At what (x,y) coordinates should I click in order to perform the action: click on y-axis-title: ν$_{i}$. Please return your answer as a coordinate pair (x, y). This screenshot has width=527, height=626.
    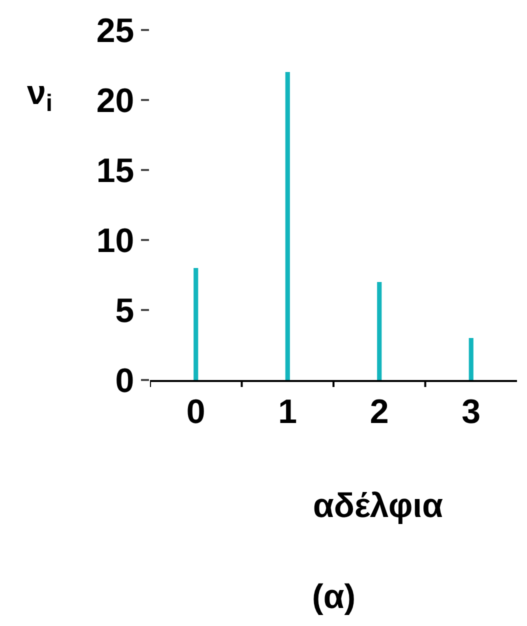
    Looking at the image, I should click on (40, 96).